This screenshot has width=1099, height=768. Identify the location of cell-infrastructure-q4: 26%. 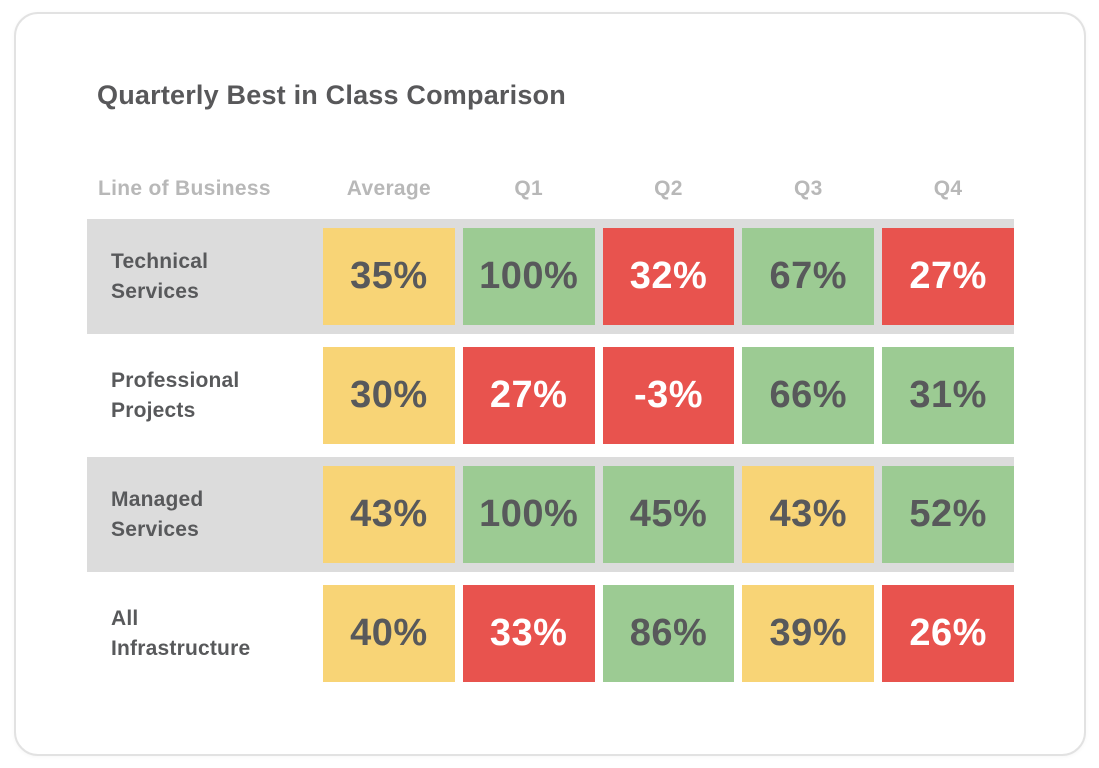
(948, 633).